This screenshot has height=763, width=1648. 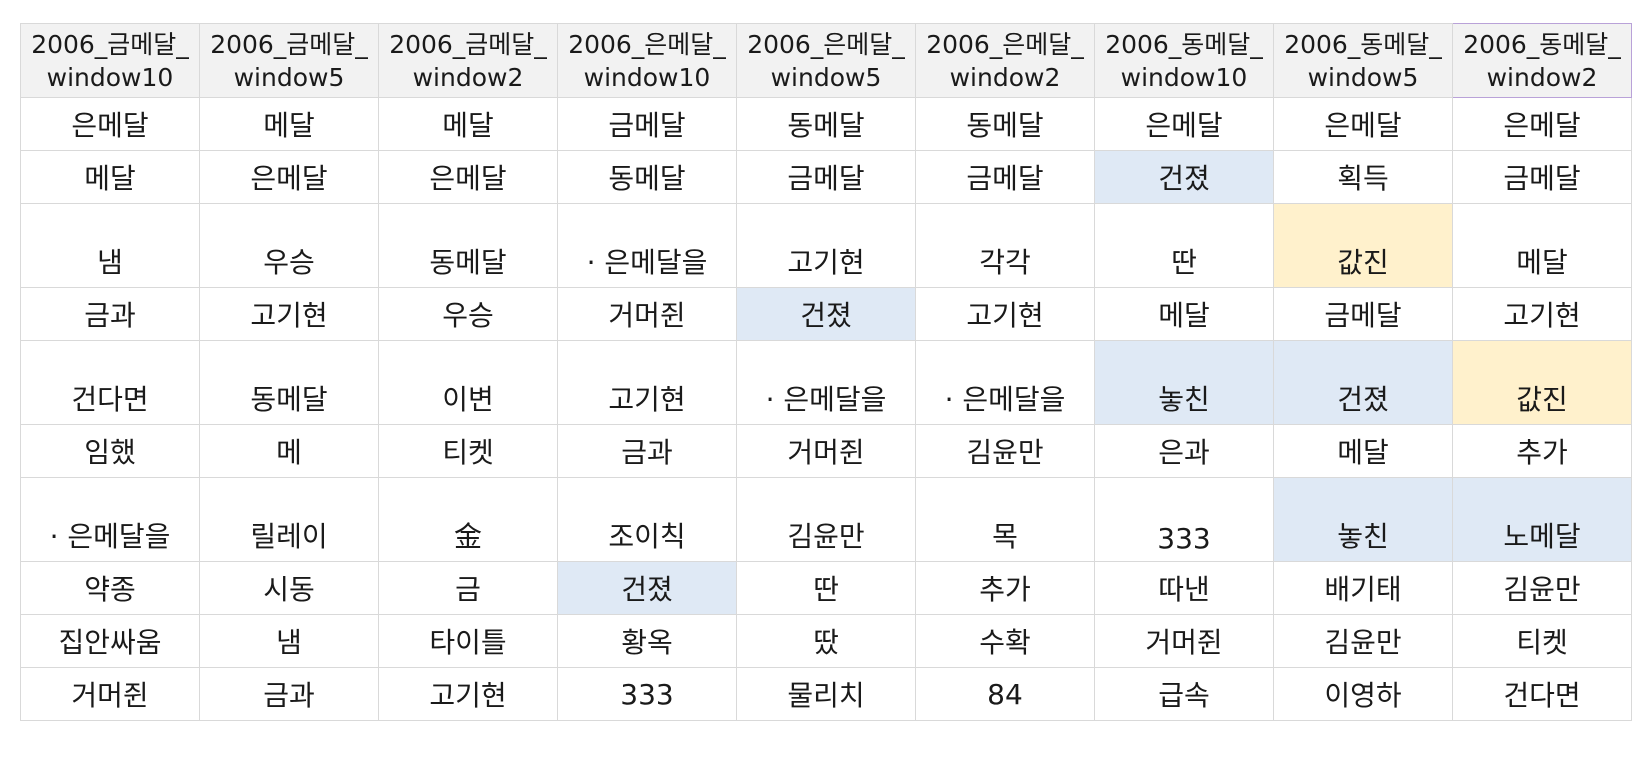 I want to click on table-cell: 타이틀, so click(x=468, y=641).